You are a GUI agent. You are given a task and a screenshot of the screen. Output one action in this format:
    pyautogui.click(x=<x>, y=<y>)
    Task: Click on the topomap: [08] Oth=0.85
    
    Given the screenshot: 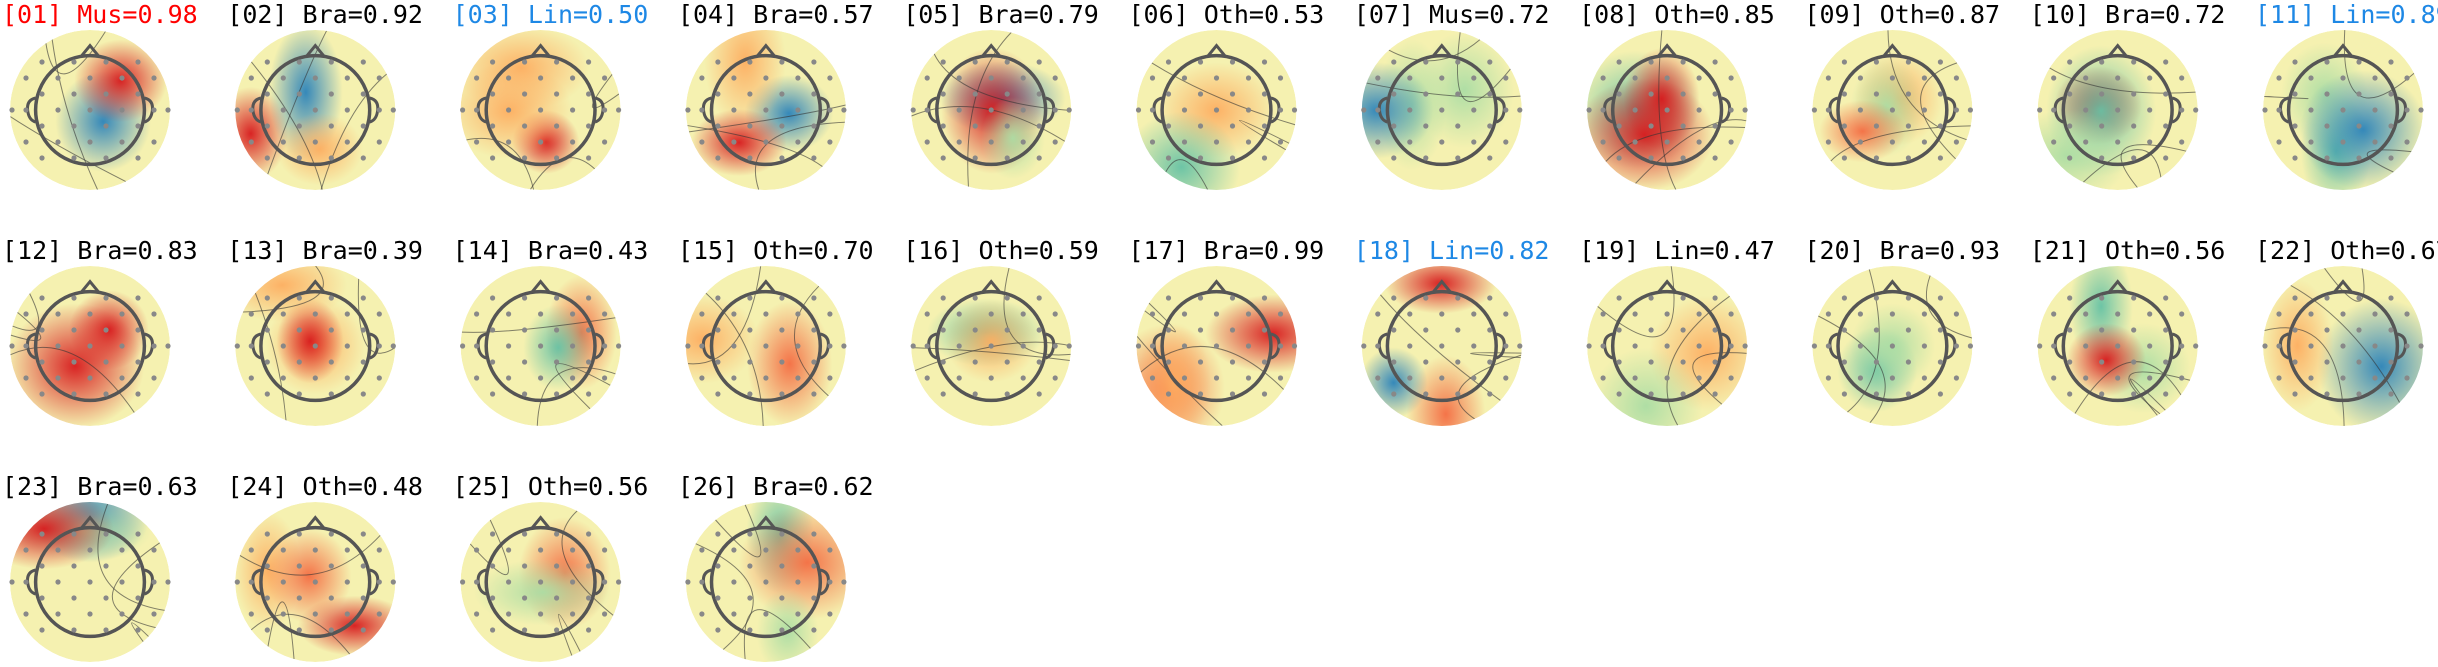 What is the action you would take?
    pyautogui.click(x=1677, y=95)
    